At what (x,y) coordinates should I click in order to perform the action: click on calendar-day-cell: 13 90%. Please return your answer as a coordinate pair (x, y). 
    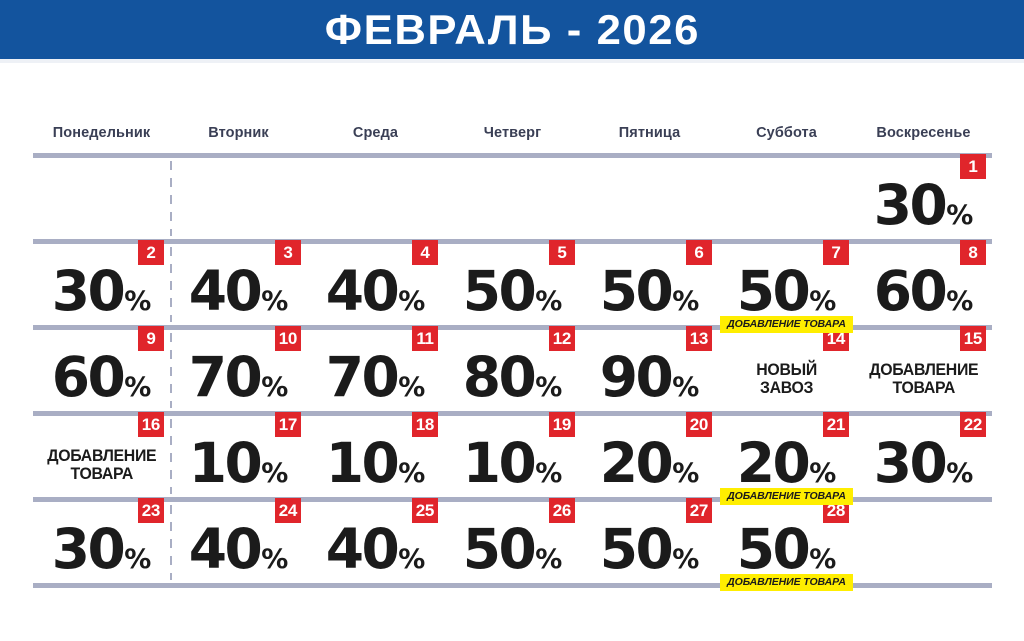
    Looking at the image, I should click on (649, 371).